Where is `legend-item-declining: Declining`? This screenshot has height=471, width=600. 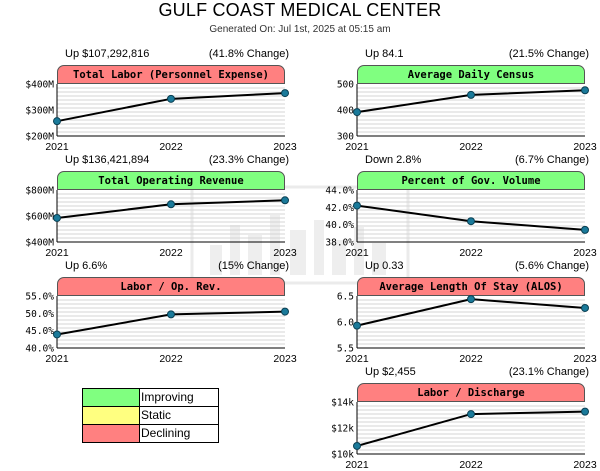 legend-item-declining: Declining is located at coordinates (150, 433).